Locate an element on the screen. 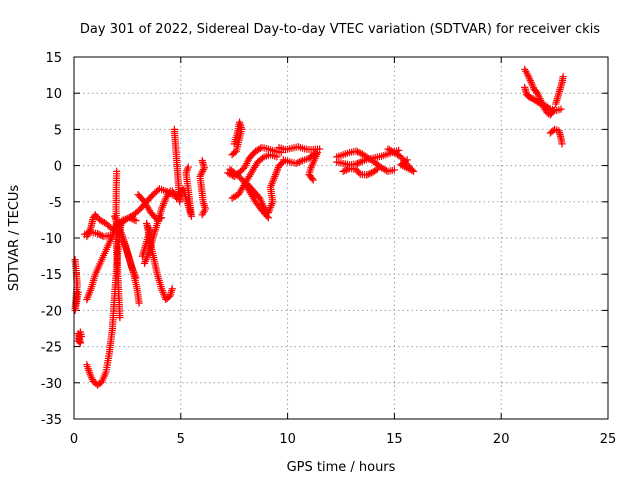  series-arc-g is located at coordinates (157, 261).